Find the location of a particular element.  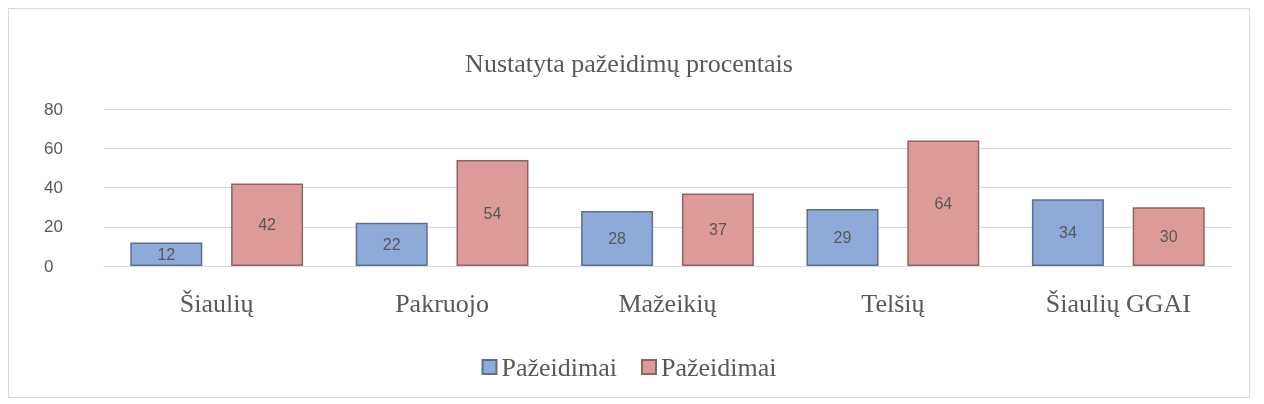

data-label: 34 is located at coordinates (1068, 233).